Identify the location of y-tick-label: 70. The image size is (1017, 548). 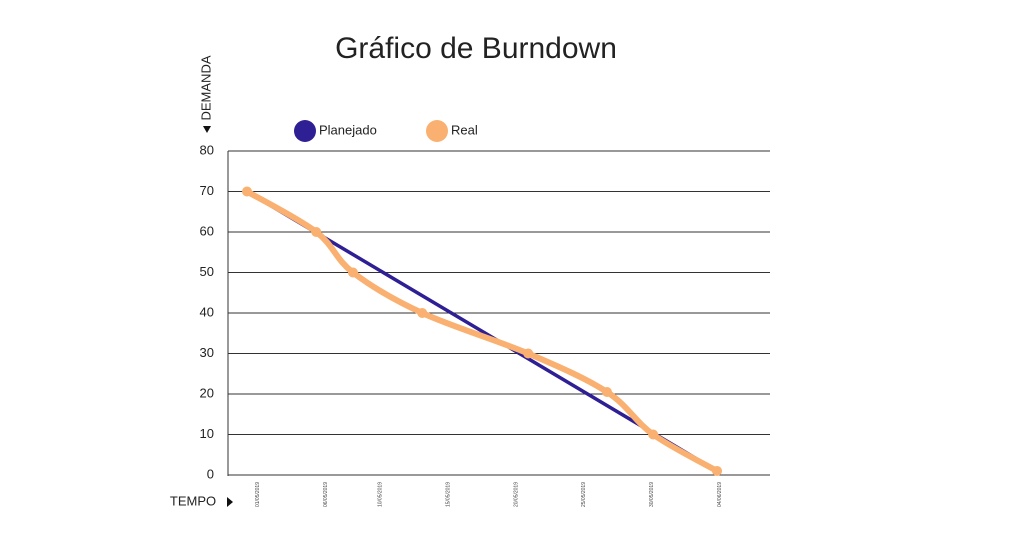
(207, 190).